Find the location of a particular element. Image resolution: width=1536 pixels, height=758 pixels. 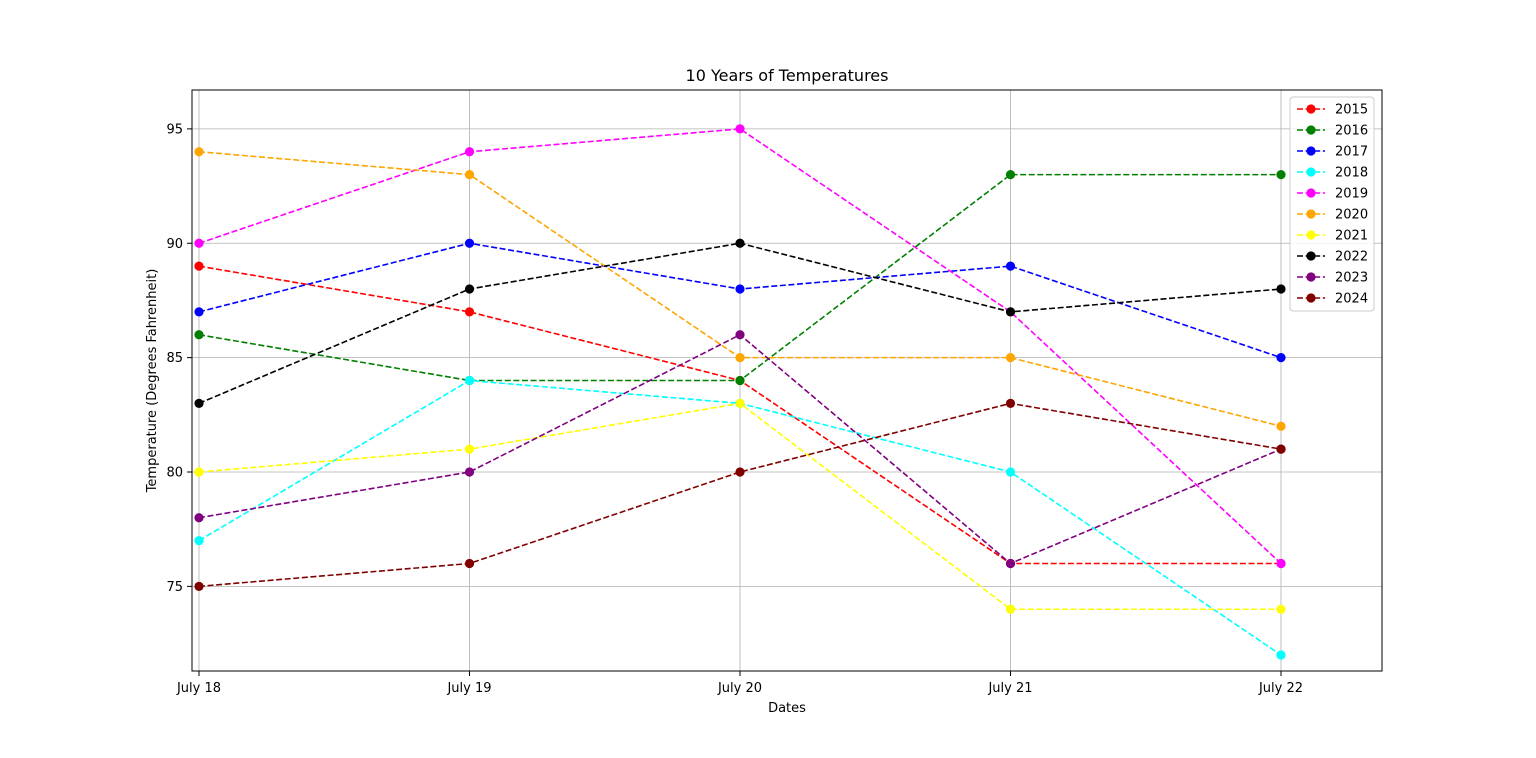

x-tick-label: July 18 is located at coordinates (198, 688).